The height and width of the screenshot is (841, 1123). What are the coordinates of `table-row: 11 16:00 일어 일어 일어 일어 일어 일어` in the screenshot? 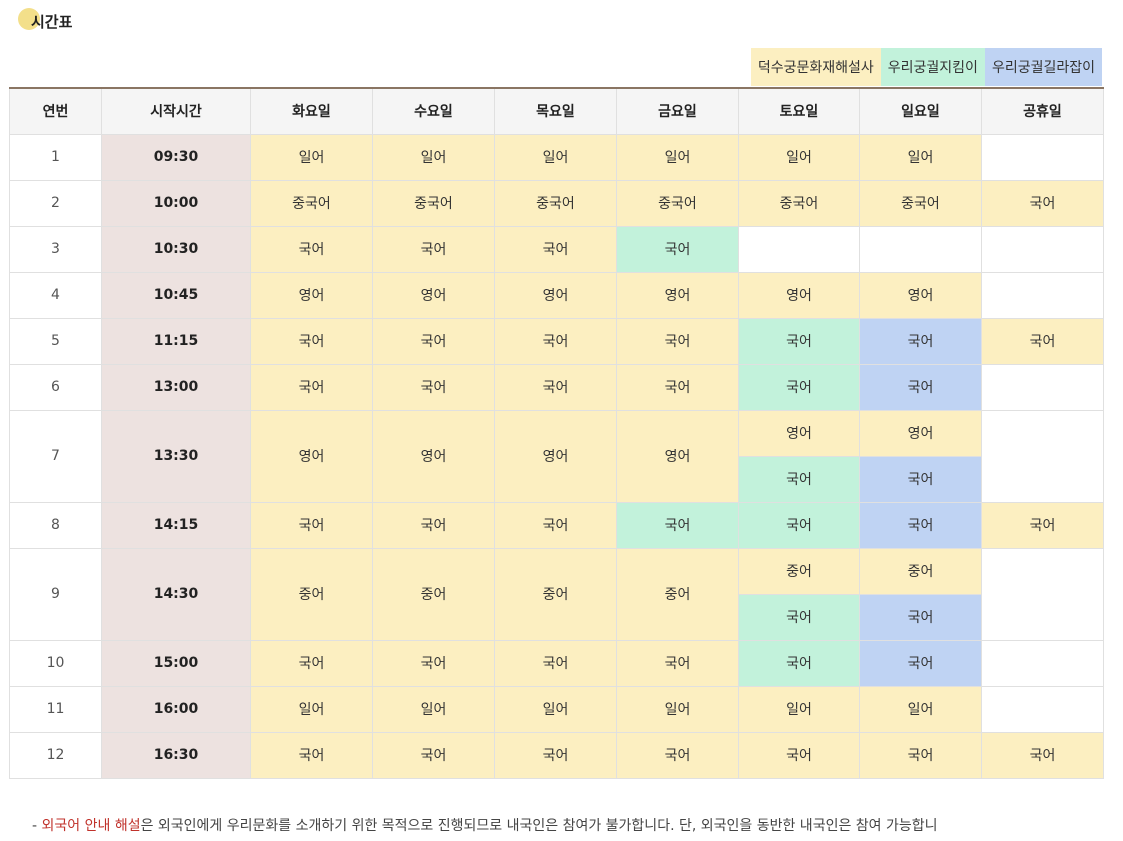 It's located at (556, 709).